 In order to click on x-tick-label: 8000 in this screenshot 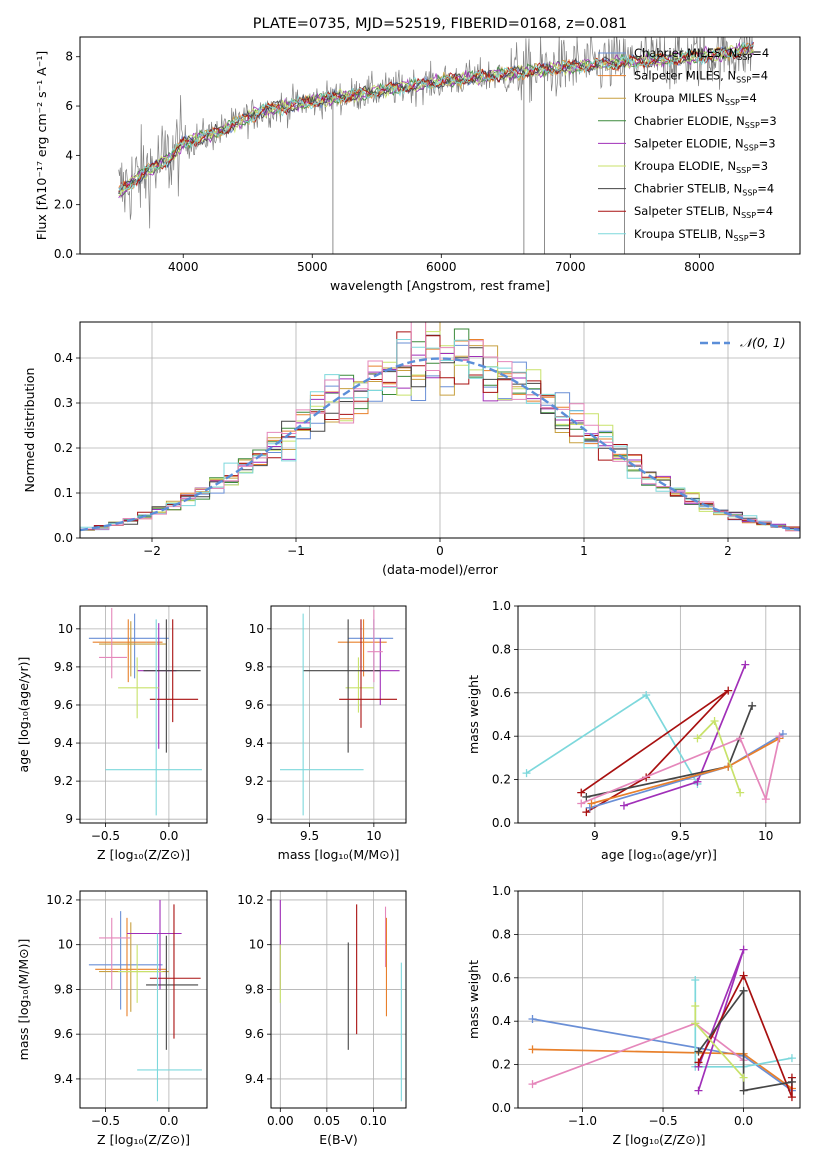, I will do `click(699, 267)`.